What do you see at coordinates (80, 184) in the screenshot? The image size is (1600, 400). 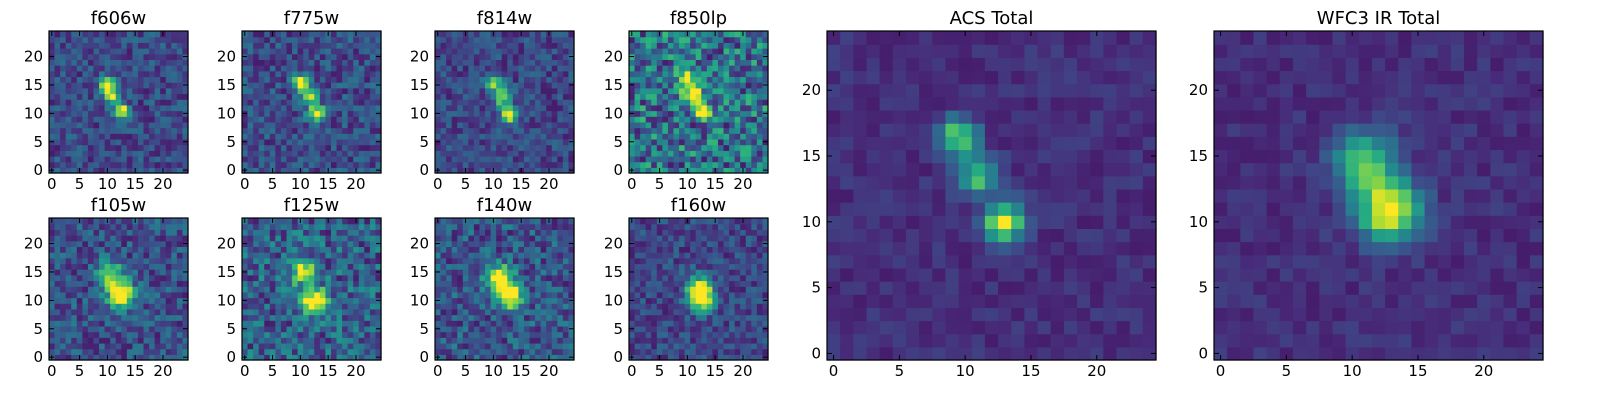 I see `x-tick-label: 5` at bounding box center [80, 184].